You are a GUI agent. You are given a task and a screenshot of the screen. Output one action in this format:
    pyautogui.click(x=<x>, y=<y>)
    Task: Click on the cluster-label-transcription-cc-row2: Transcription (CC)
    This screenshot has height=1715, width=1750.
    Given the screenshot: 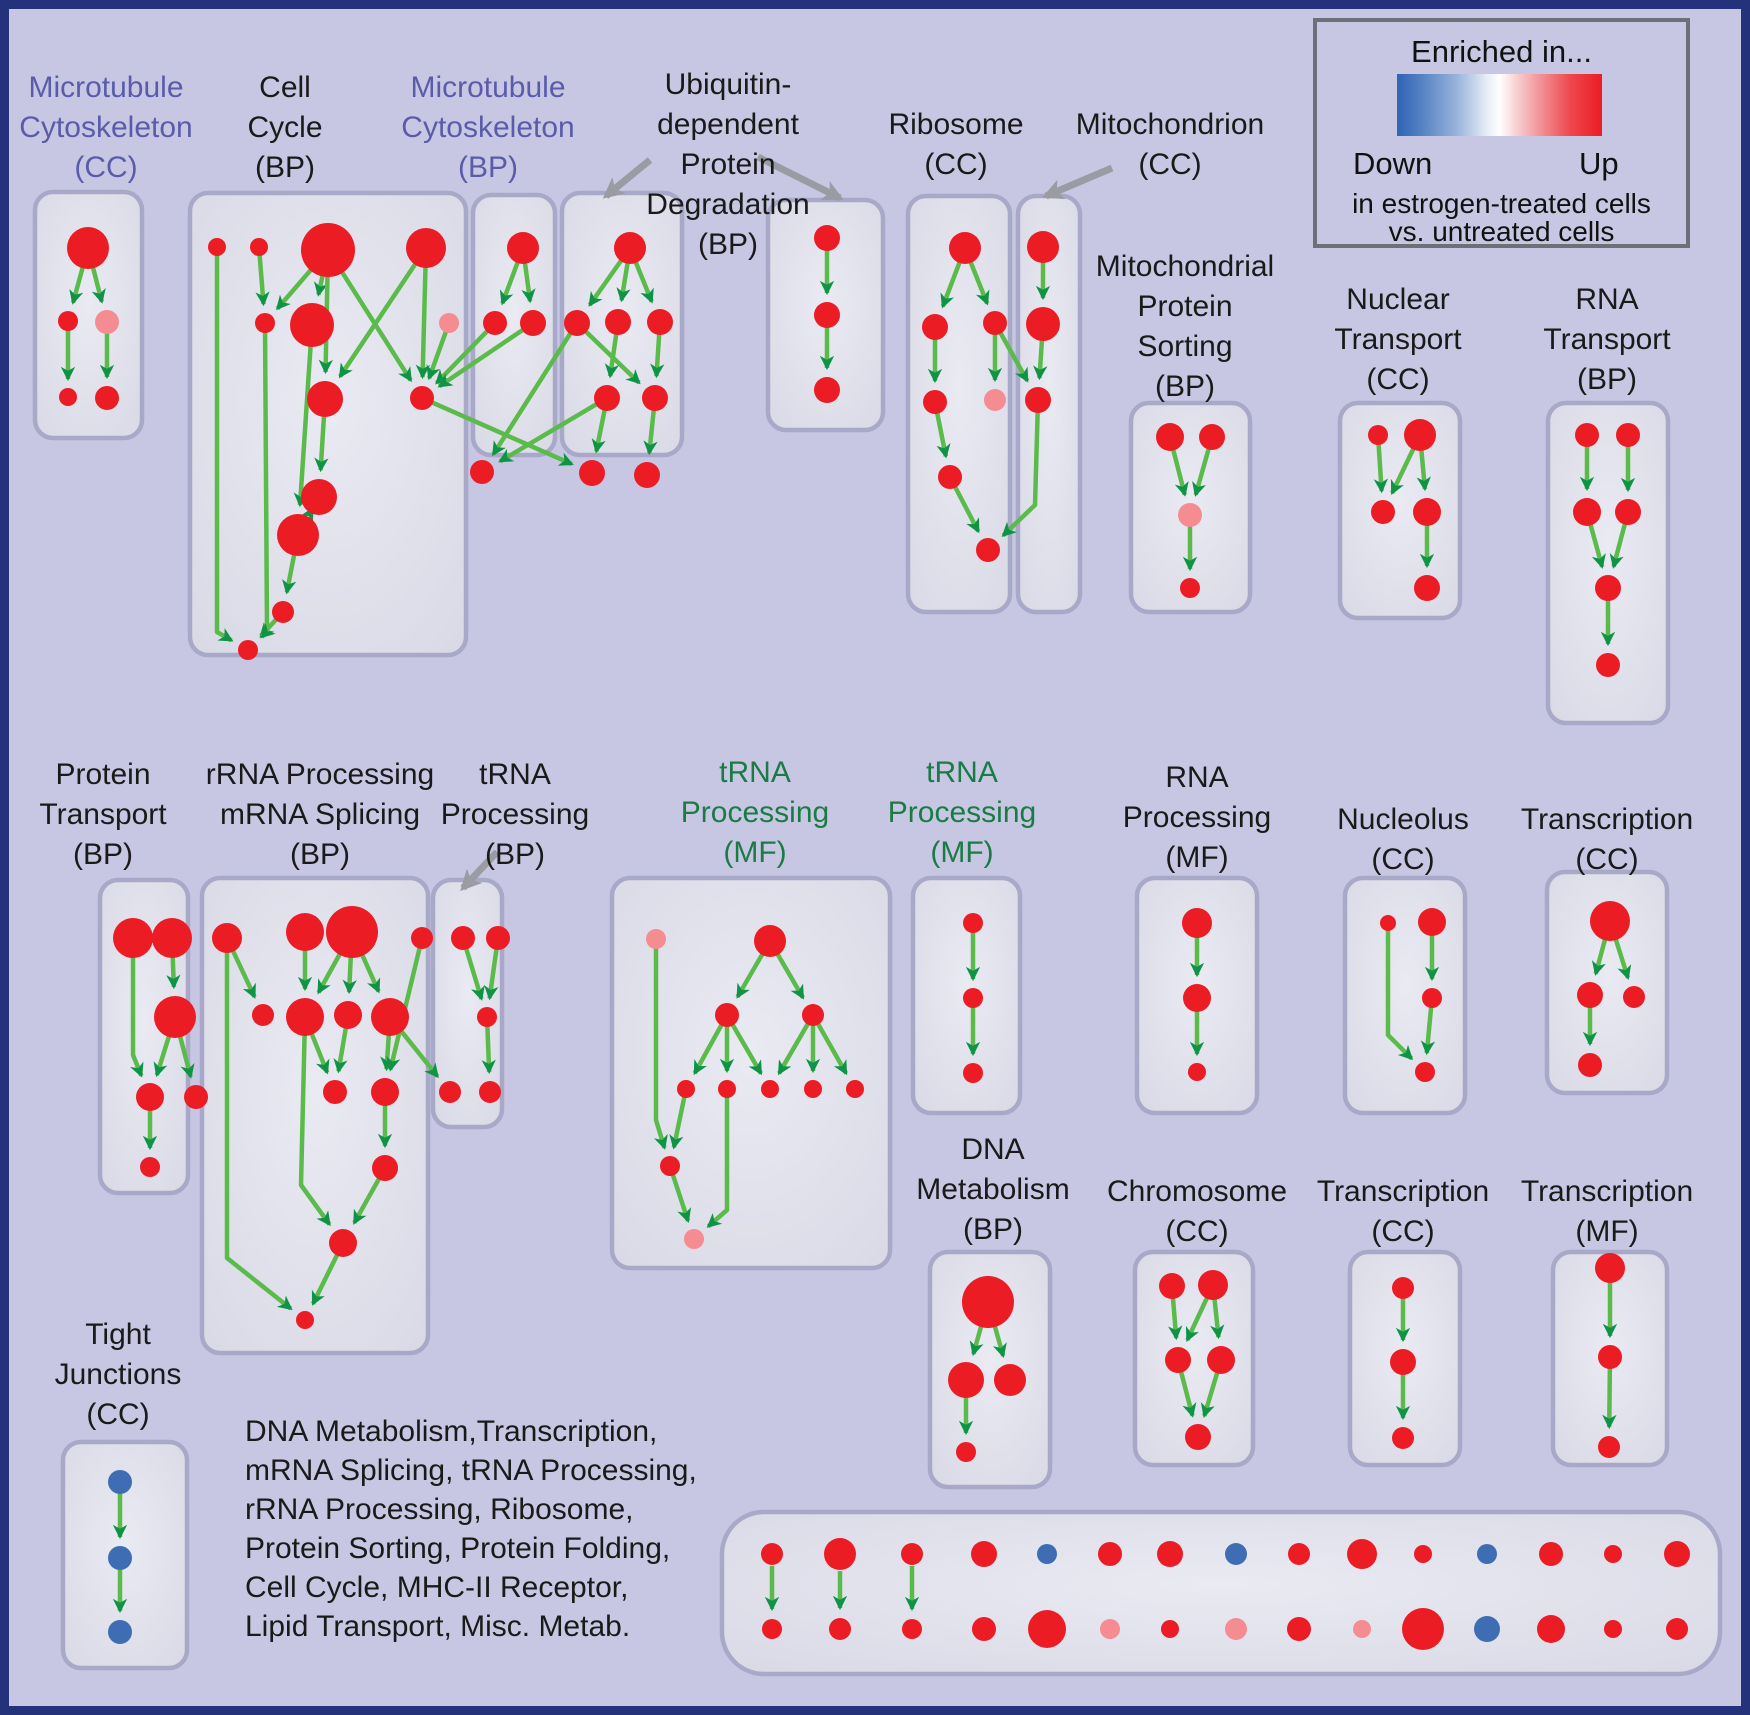 What is the action you would take?
    pyautogui.click(x=1607, y=839)
    